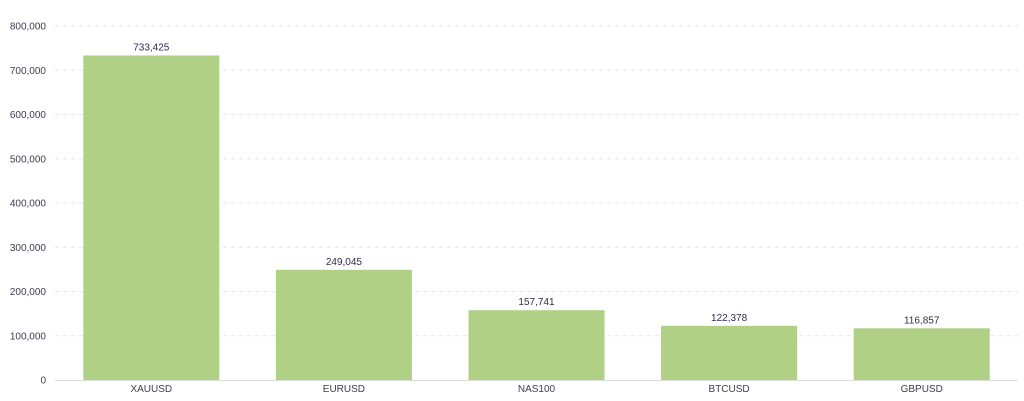  What do you see at coordinates (344, 389) in the screenshot?
I see `x-tick-label: EURUSD` at bounding box center [344, 389].